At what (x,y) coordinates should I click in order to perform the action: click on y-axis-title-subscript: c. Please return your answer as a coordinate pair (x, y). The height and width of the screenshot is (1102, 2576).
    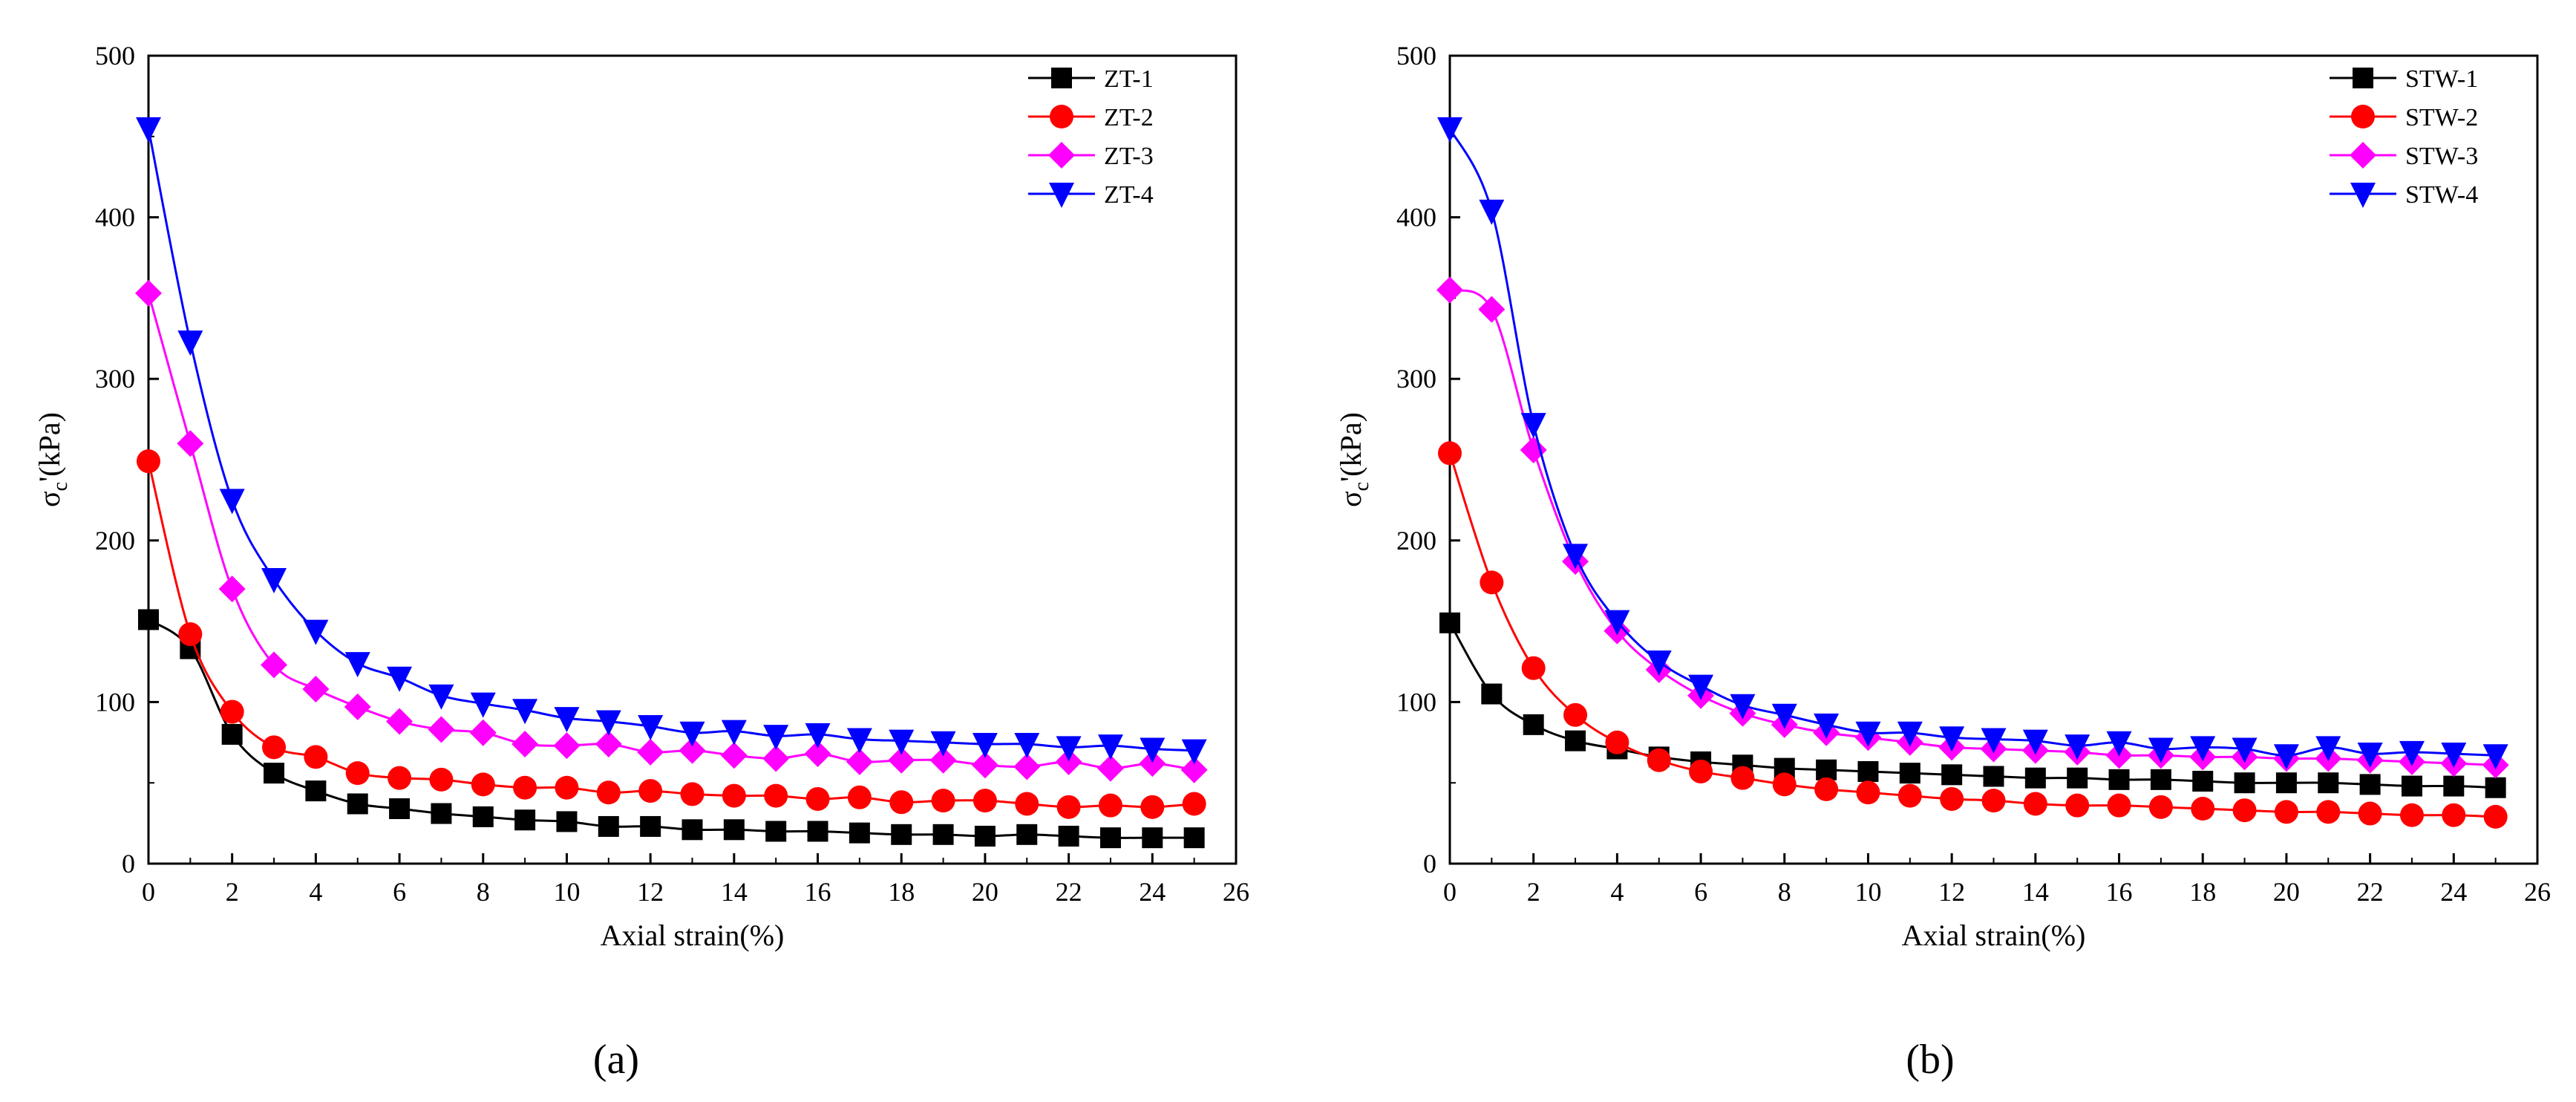
    Looking at the image, I should click on (60, 486).